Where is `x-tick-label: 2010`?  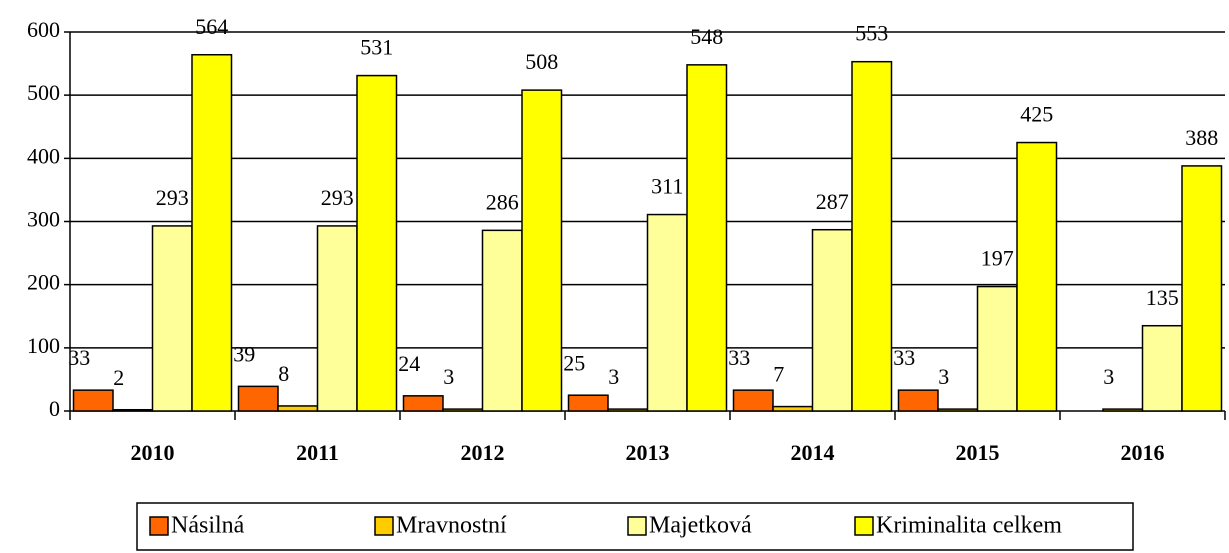
x-tick-label: 2010 is located at coordinates (153, 452).